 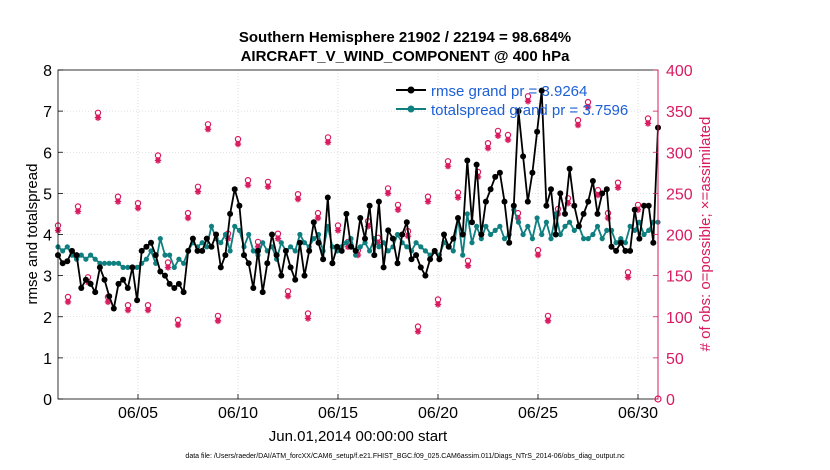 What do you see at coordinates (32, 234) in the screenshot?
I see `y-axis-label-left: rmse and totalspread` at bounding box center [32, 234].